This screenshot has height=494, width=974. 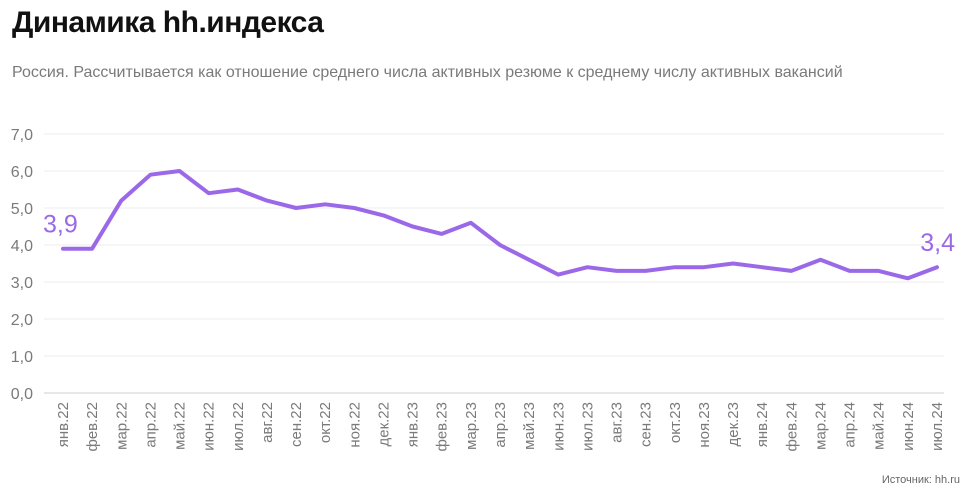 I want to click on x-tick-label: сен.23, so click(x=646, y=424).